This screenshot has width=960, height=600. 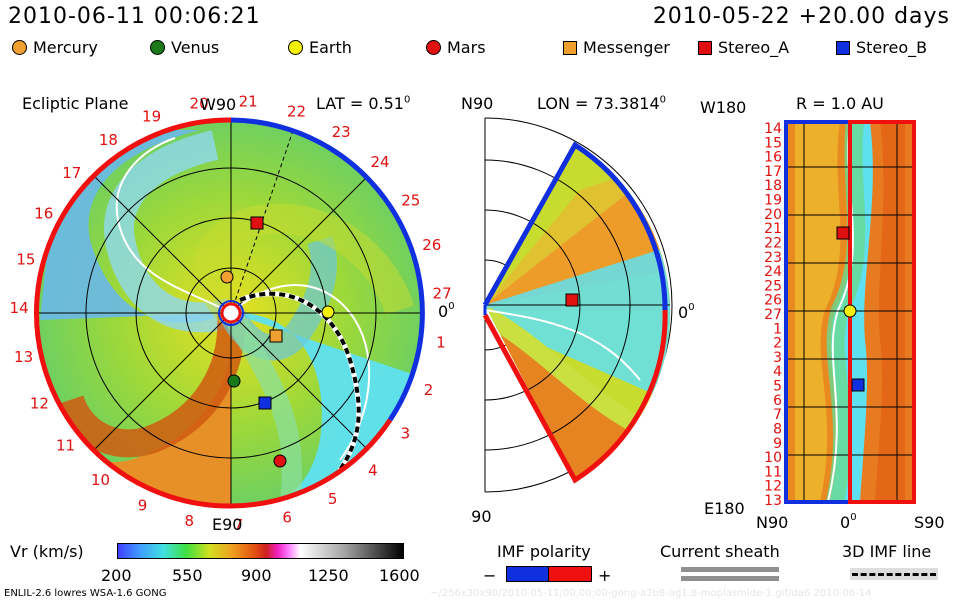 What do you see at coordinates (199, 103) in the screenshot?
I see `rotation-label: 20` at bounding box center [199, 103].